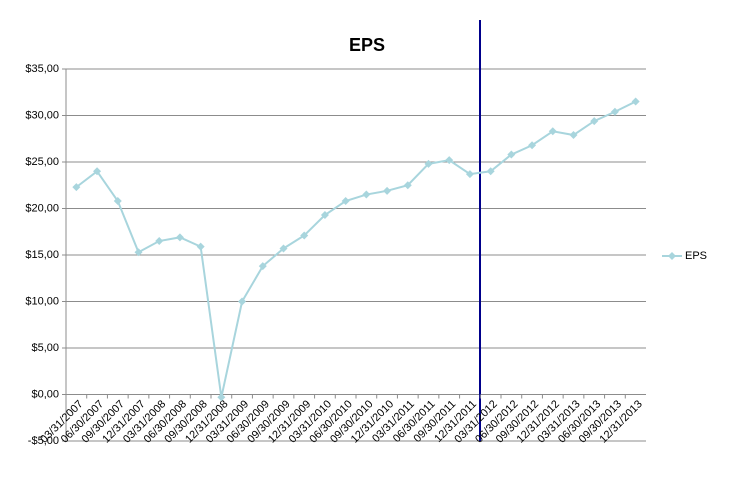  I want to click on y-tick-label: $5,00, so click(45, 348).